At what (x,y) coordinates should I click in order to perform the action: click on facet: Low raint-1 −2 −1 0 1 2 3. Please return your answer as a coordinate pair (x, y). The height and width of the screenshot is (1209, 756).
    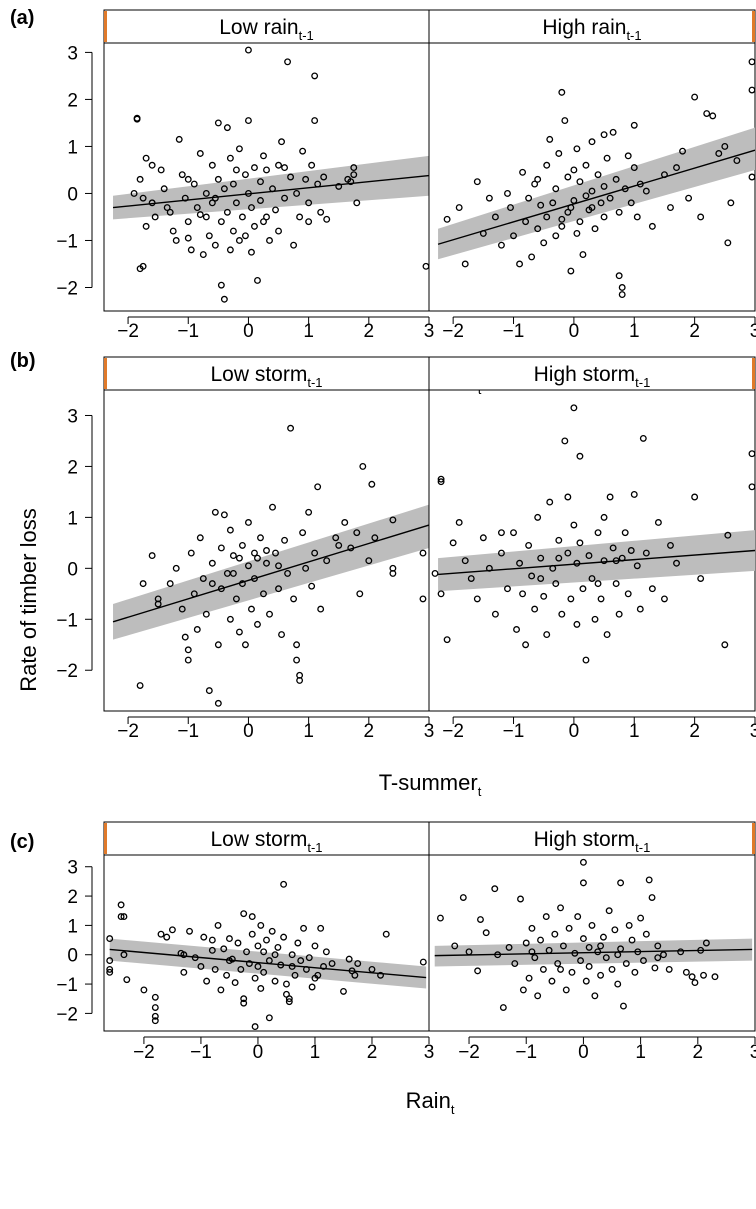
    Looking at the image, I should click on (268, 175).